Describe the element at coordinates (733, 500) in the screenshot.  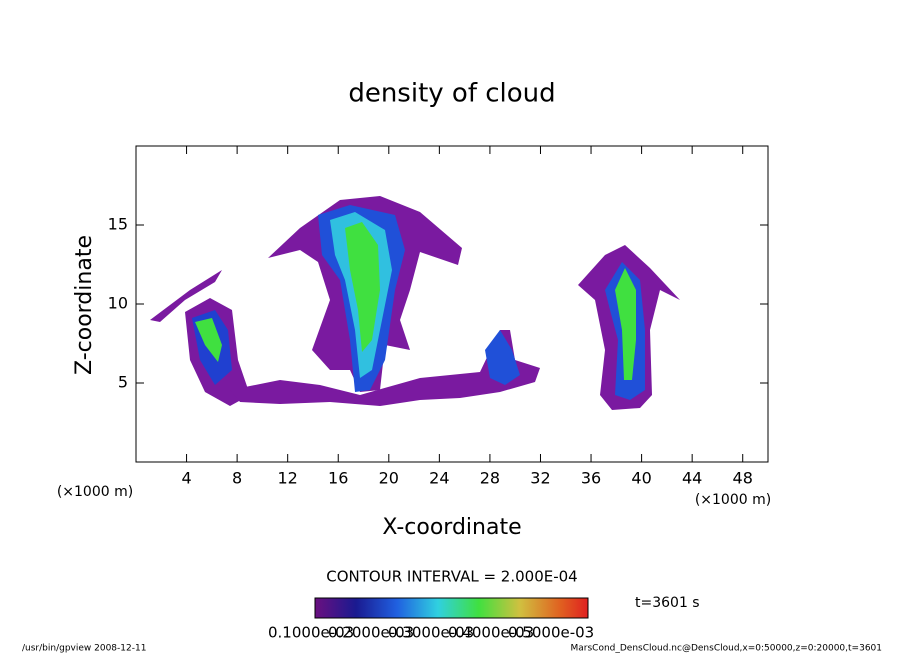
I see `x-unit-label: (×1000 m)` at that location.